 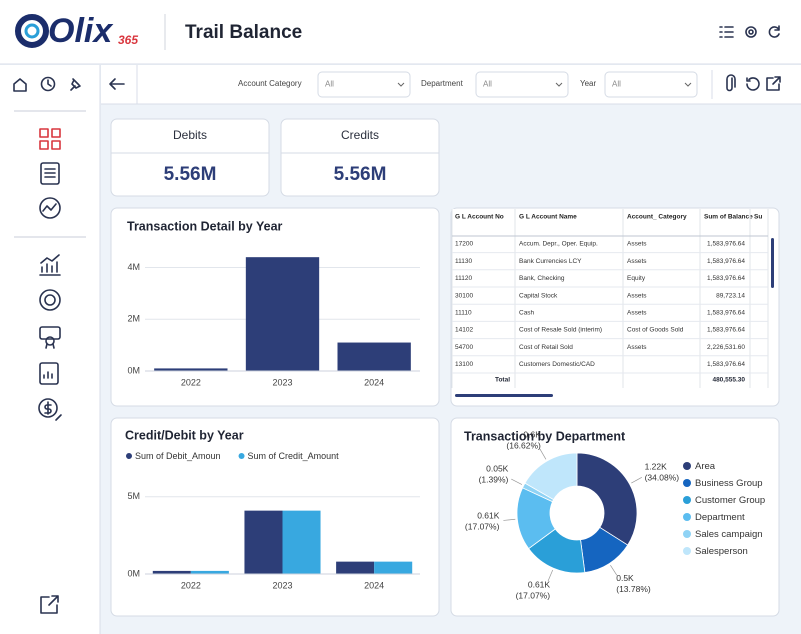 What do you see at coordinates (610, 222) in the screenshot?
I see `table-header` at bounding box center [610, 222].